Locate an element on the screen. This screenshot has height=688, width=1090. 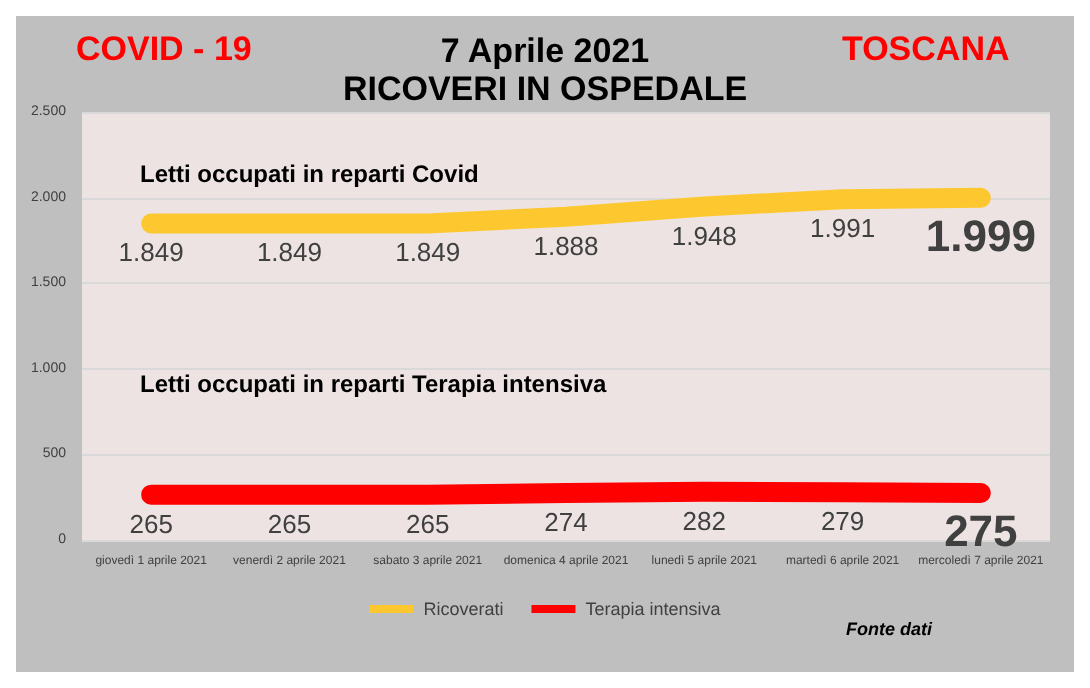
legend-label: Terapia intensiva is located at coordinates (653, 609).